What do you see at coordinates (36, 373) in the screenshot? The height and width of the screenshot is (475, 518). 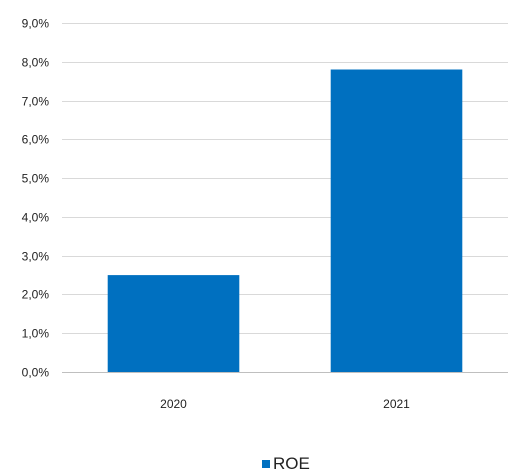 I see `y-tick-label: 0,0%` at bounding box center [36, 373].